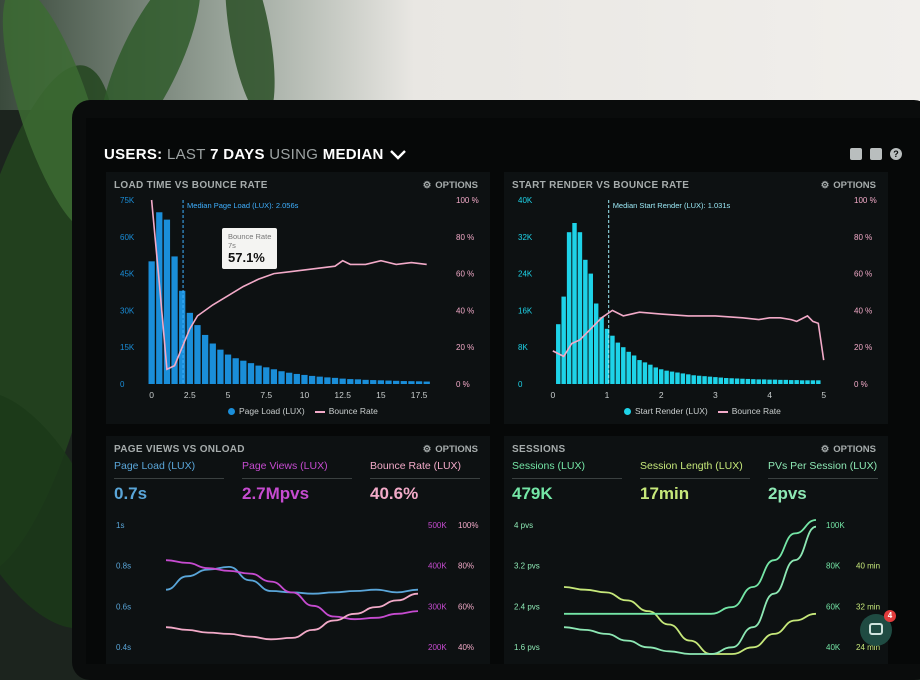  What do you see at coordinates (425, 482) in the screenshot?
I see `metric-bounce-rate: Bounce Rate (LUX) 40.6%` at bounding box center [425, 482].